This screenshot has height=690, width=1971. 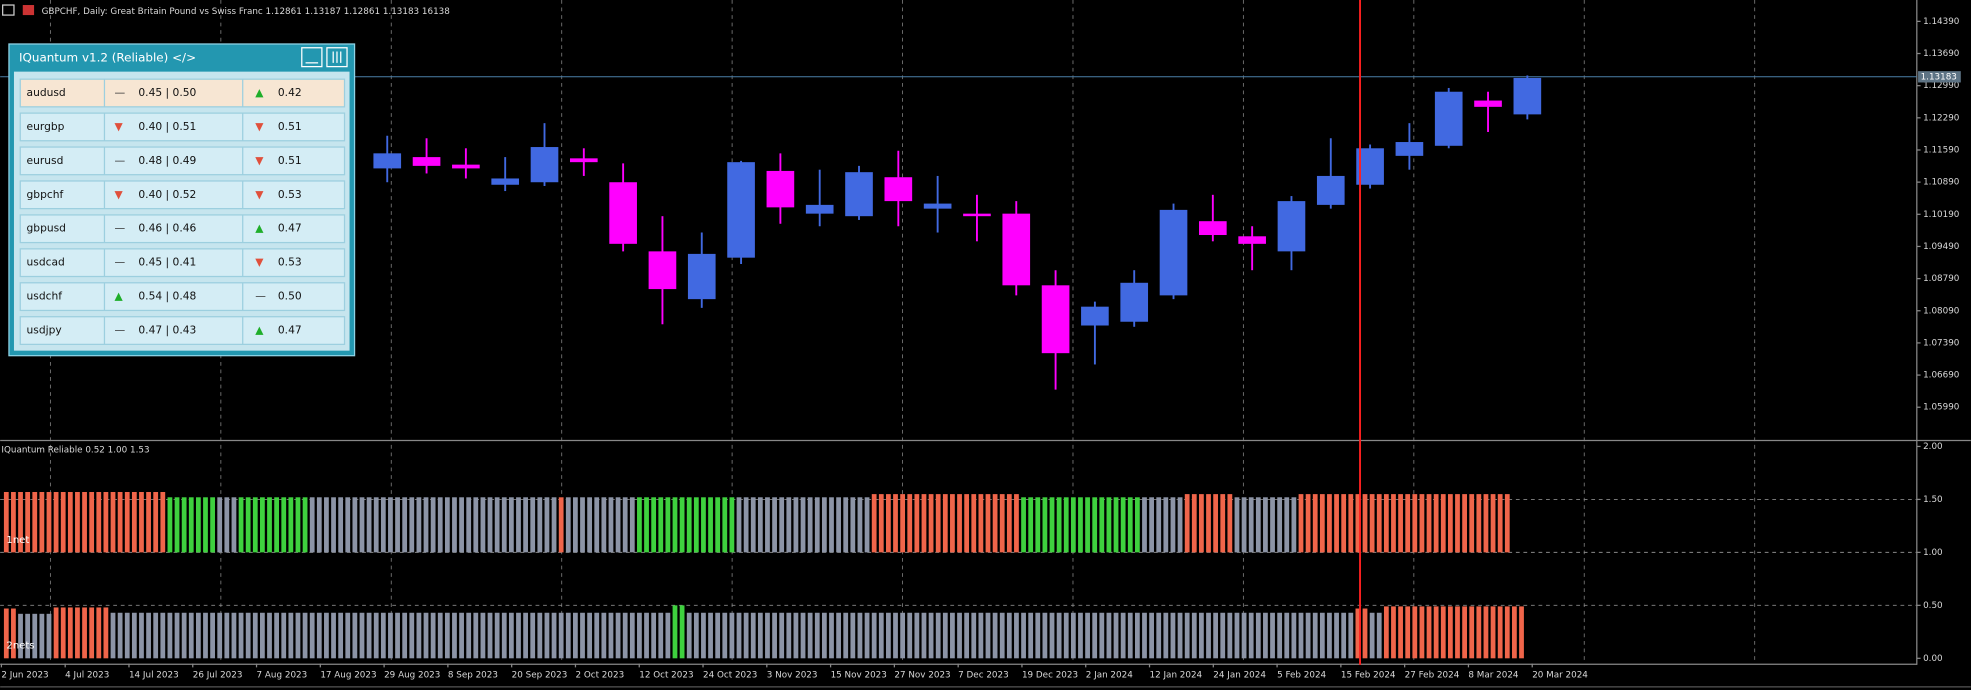 What do you see at coordinates (337, 57) in the screenshot?
I see `columns-button` at bounding box center [337, 57].